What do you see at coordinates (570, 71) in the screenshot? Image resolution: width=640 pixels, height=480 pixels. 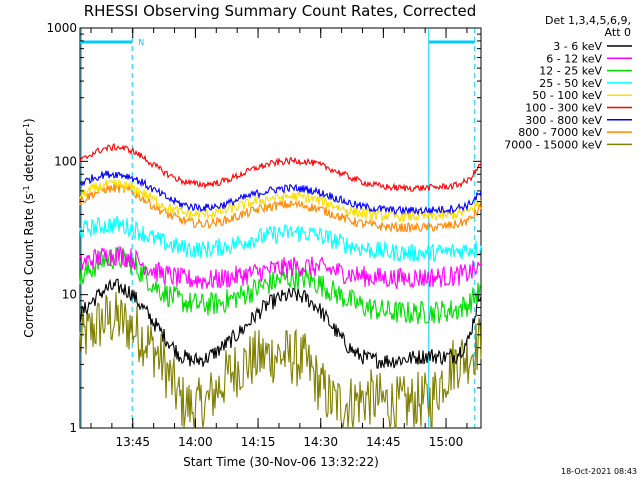 I see `legend-label: 12 - 25 keV` at bounding box center [570, 71].